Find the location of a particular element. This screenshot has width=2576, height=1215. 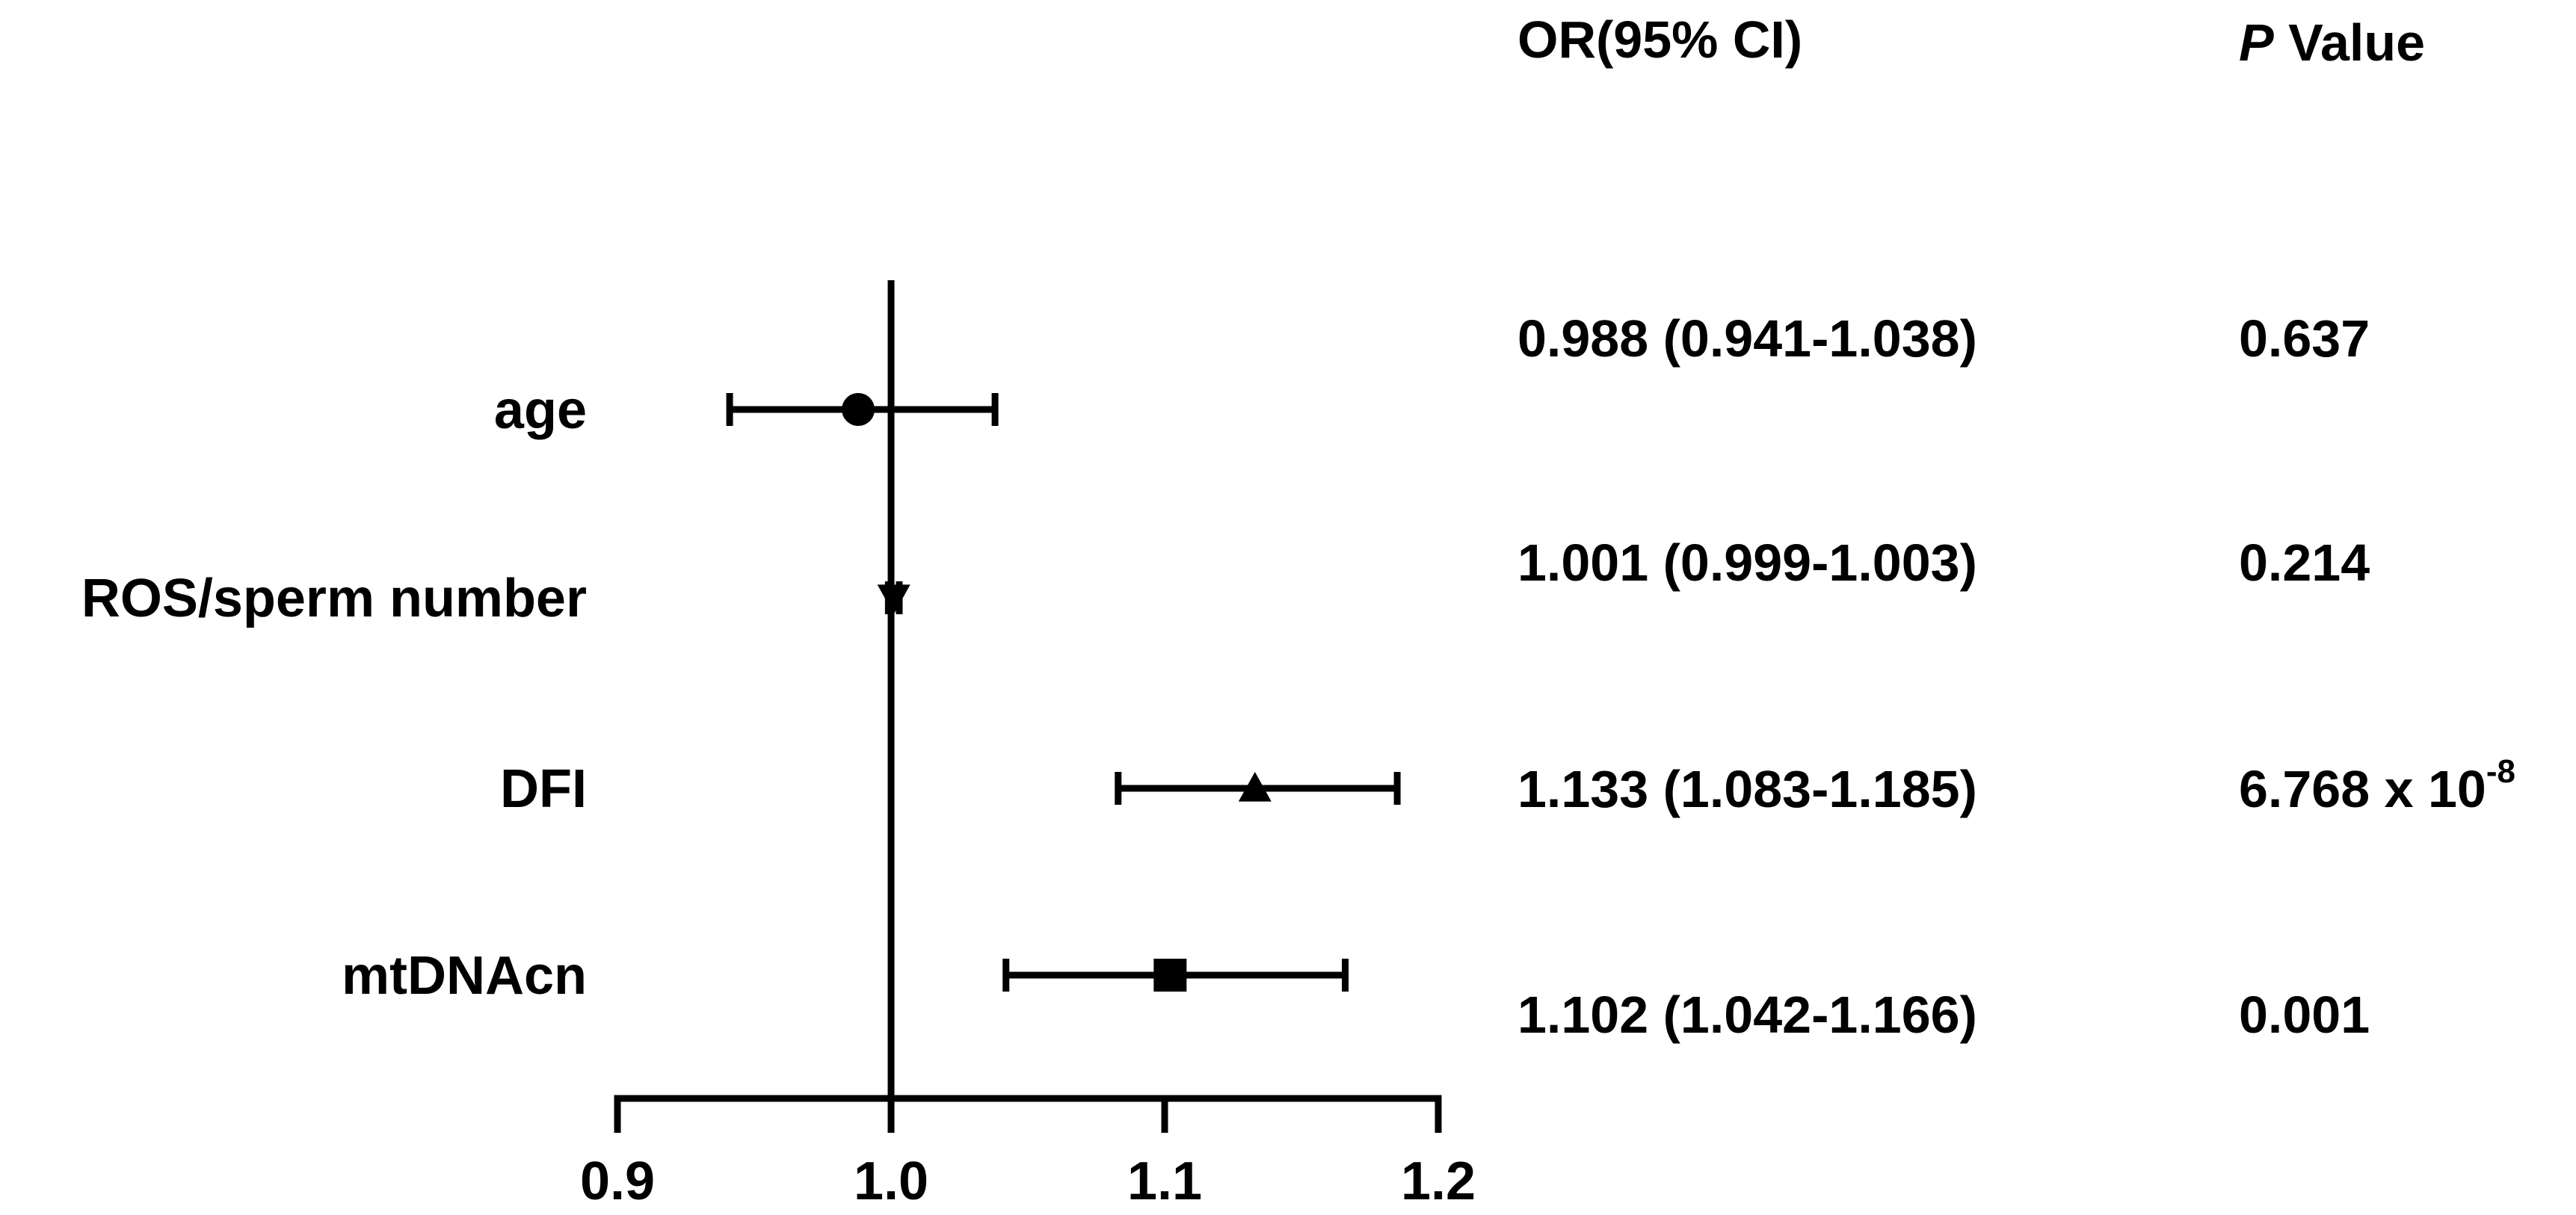

x-tick-label-1.1: 1.1 is located at coordinates (1164, 1181).